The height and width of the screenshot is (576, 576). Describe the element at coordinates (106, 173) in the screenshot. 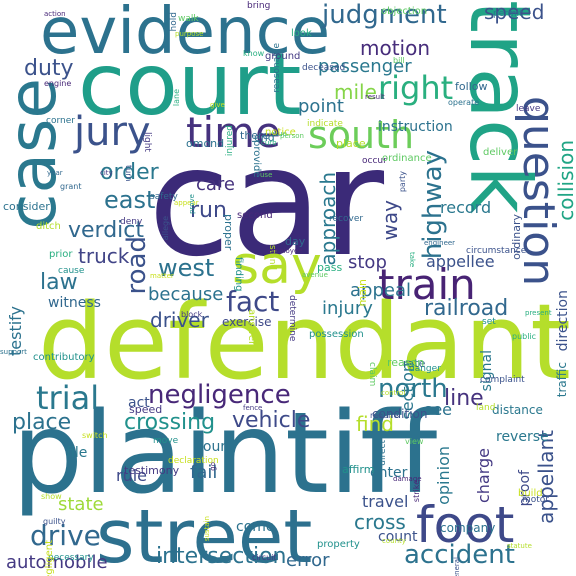

I see `small-word: city` at that location.